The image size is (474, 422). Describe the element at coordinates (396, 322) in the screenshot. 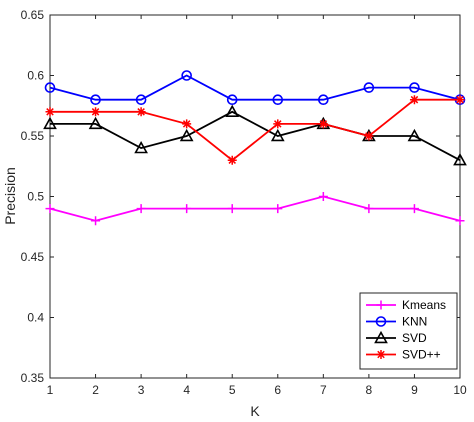

I see `legend-item: KNN` at that location.